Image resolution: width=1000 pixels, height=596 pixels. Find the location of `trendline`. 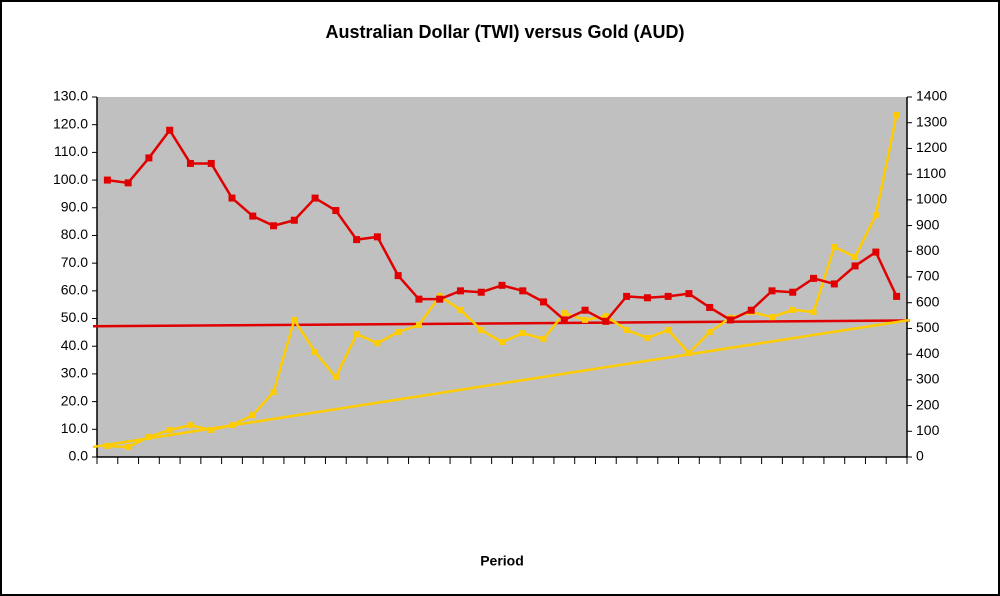

trendline is located at coordinates (501, 323).